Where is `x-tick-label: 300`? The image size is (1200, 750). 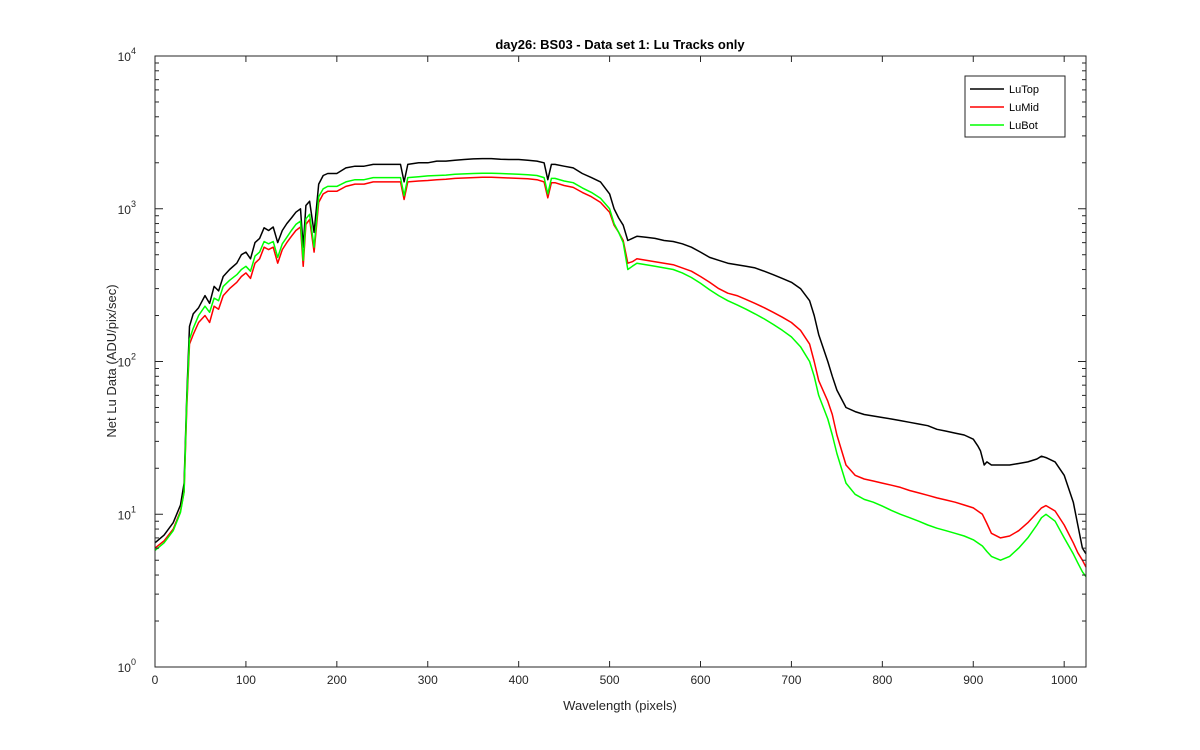 x-tick-label: 300 is located at coordinates (428, 680).